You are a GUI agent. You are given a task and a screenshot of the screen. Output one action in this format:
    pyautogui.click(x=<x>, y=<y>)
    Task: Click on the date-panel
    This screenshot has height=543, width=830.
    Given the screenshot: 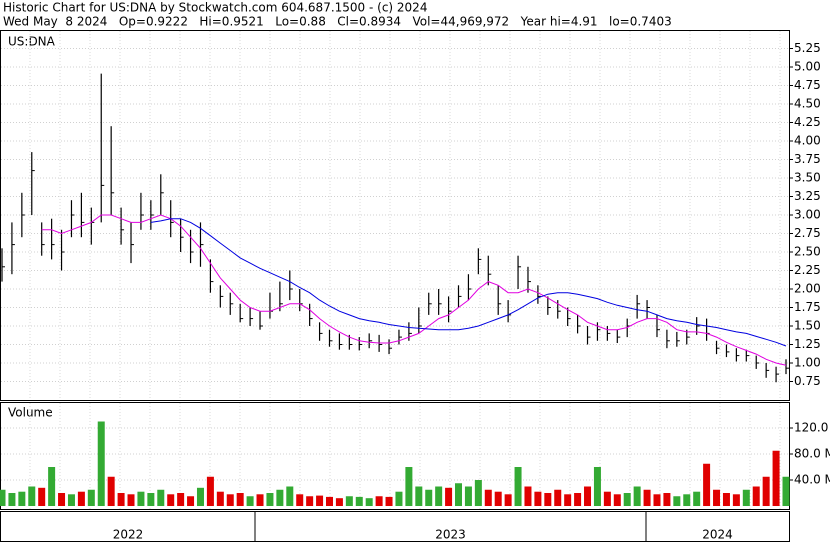 What is the action you would take?
    pyautogui.click(x=395, y=526)
    